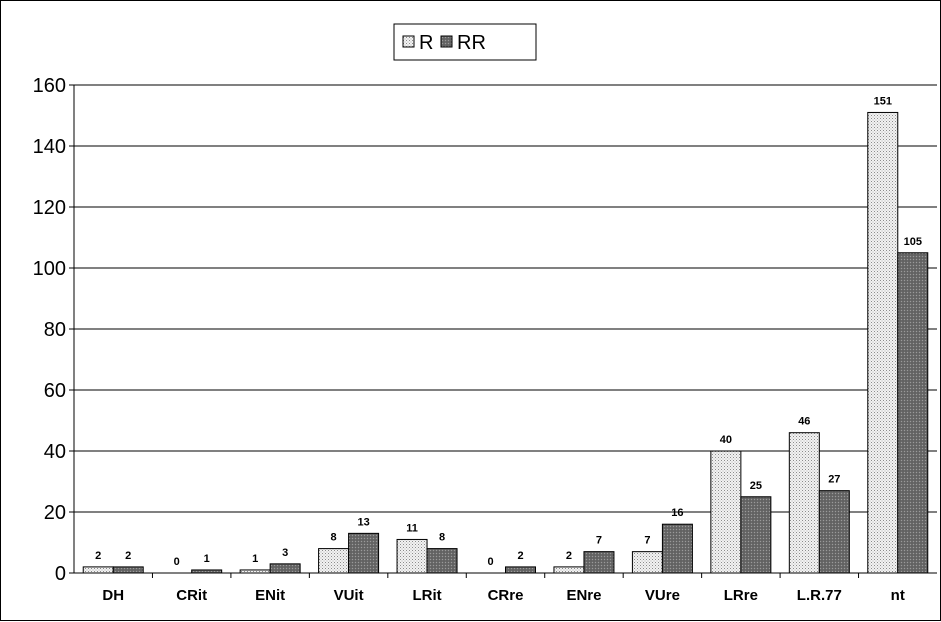 The image size is (941, 622). What do you see at coordinates (412, 556) in the screenshot?
I see `bar-r-lrit` at bounding box center [412, 556].